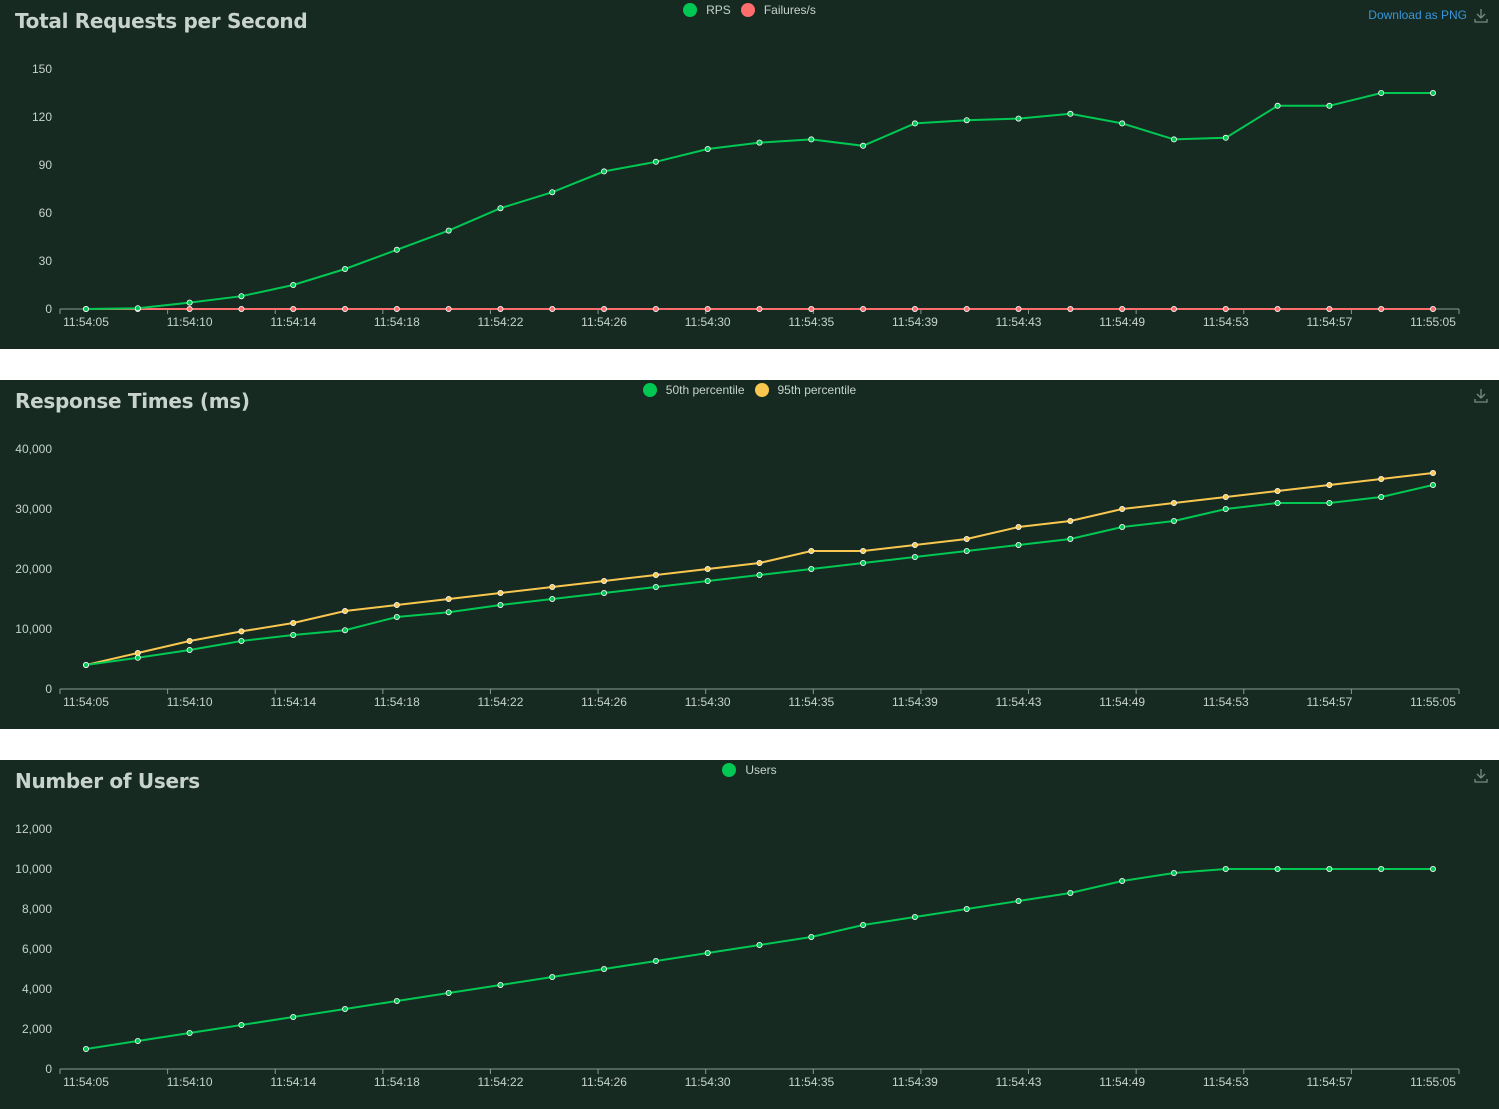 Image resolution: width=1499 pixels, height=1109 pixels. What do you see at coordinates (805, 390) in the screenshot?
I see `legend-item-p95: 95th percentile` at bounding box center [805, 390].